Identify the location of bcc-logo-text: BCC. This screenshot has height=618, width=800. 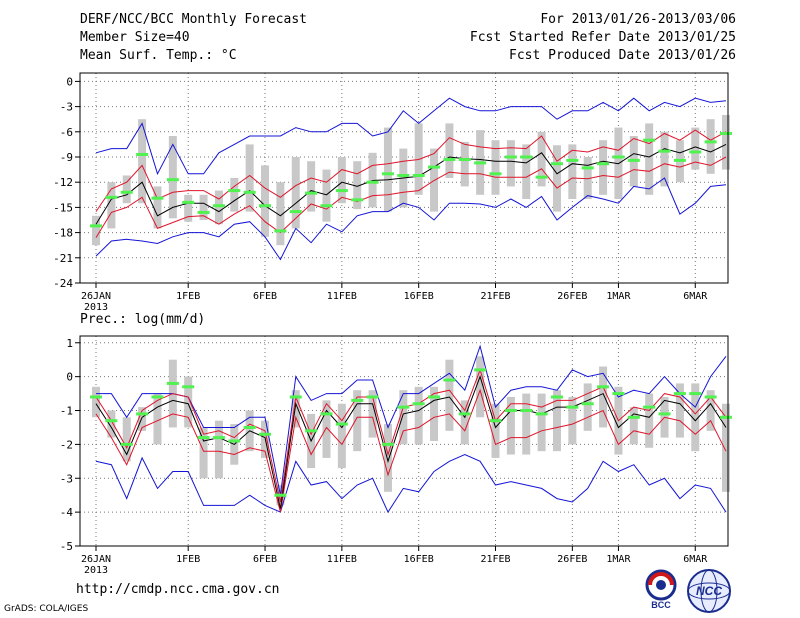
(661, 605).